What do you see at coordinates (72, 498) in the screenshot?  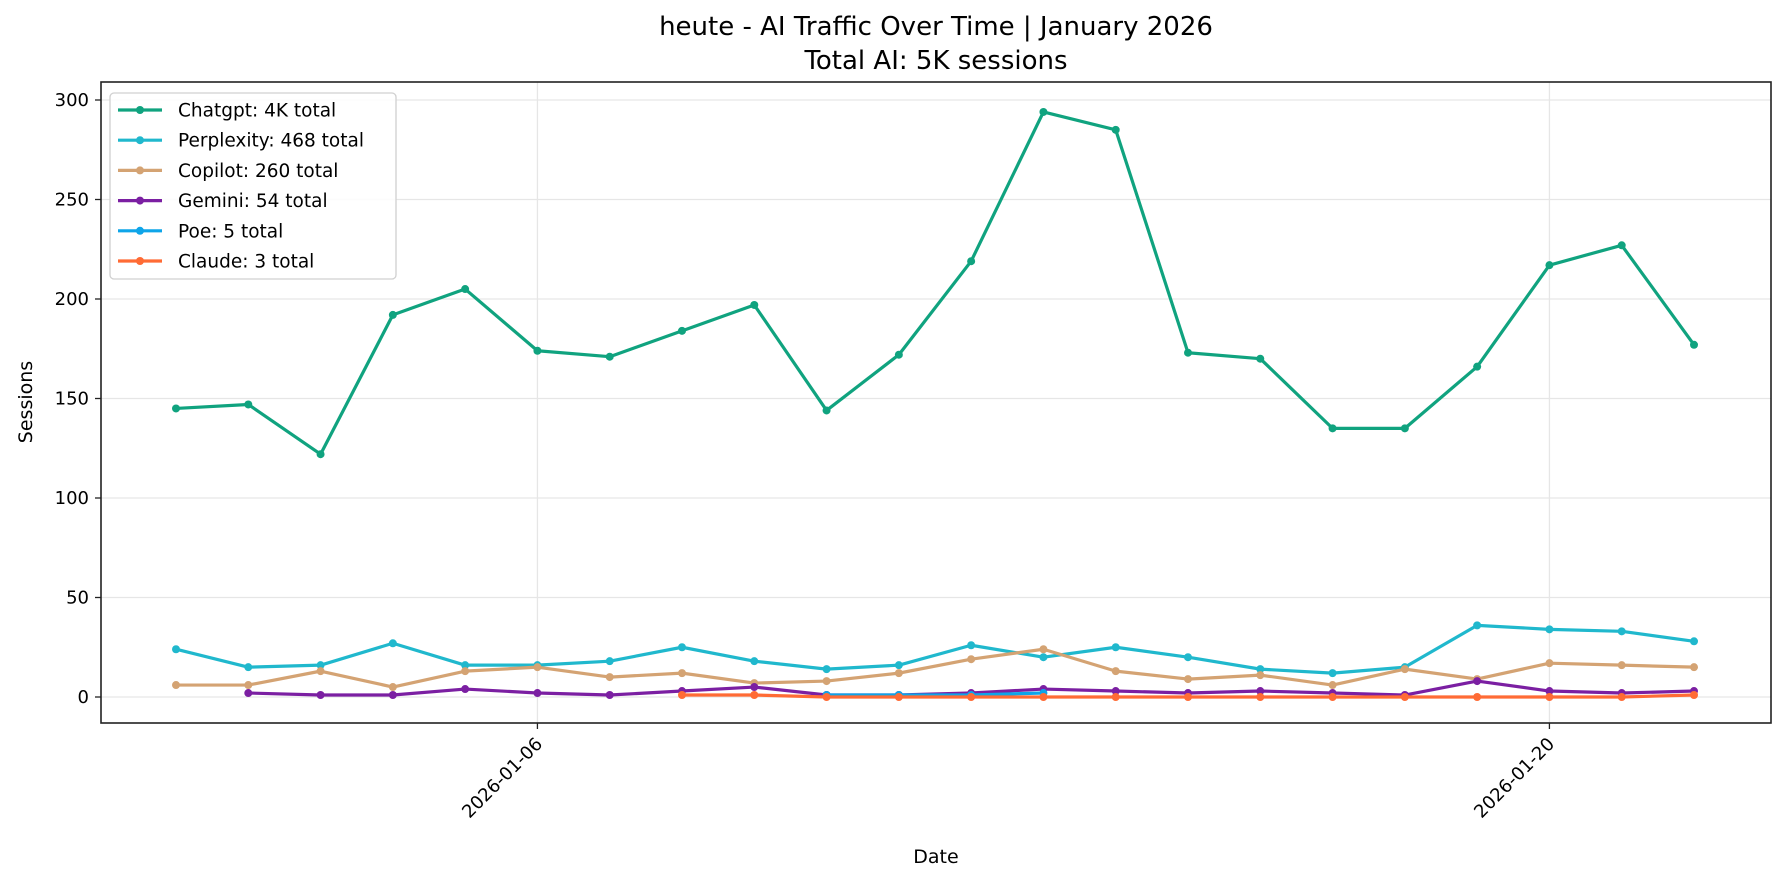 I see `y-tick-label: 100` at bounding box center [72, 498].